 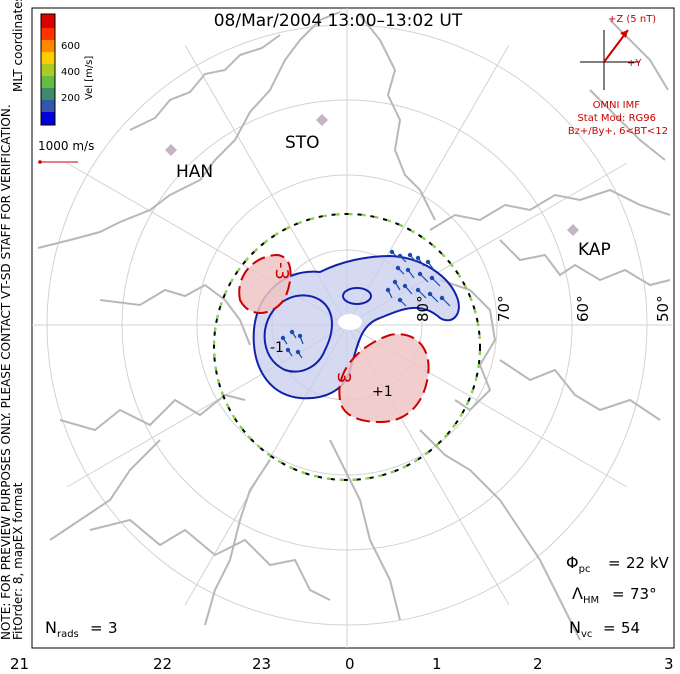 What do you see at coordinates (630, 628) in the screenshot?
I see `n-vc-value: 54` at bounding box center [630, 628].